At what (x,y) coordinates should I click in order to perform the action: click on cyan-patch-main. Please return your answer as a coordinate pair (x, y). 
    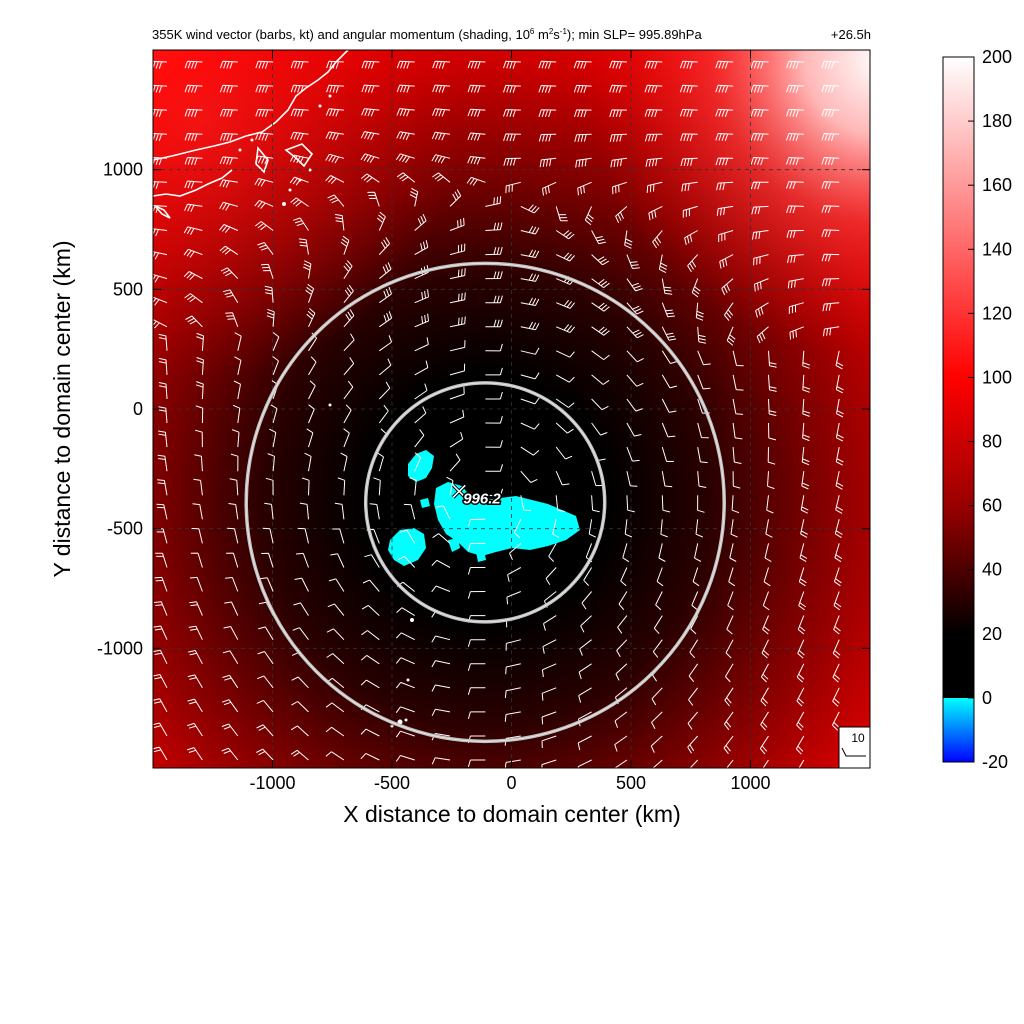
    Looking at the image, I should click on (507, 519).